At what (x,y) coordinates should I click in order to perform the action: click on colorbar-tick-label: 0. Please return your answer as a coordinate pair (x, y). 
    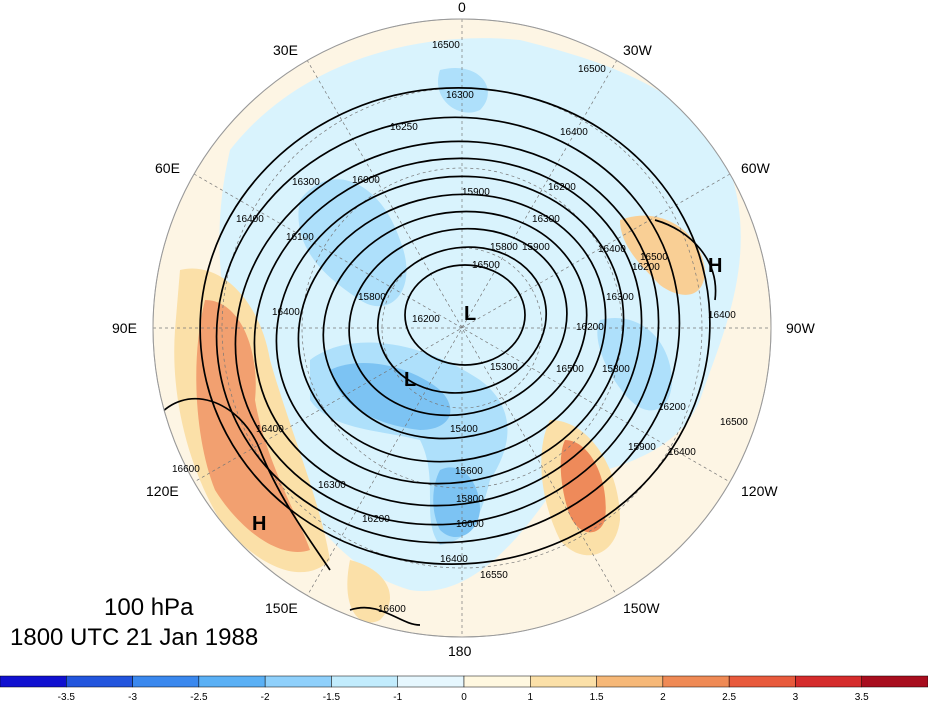
    Looking at the image, I should click on (464, 697).